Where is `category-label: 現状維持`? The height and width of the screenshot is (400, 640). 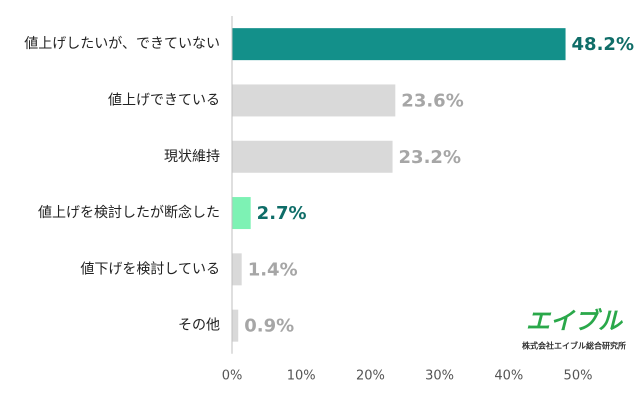 category-label: 現状維持 is located at coordinates (192, 157).